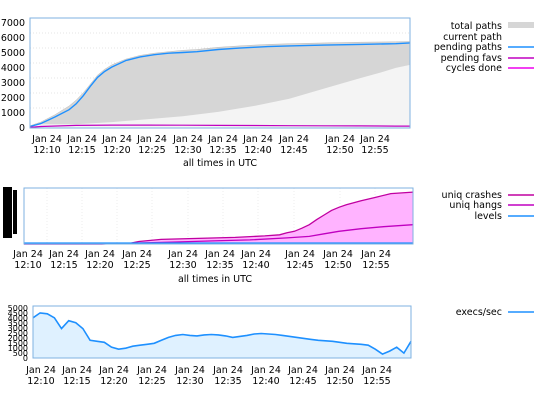 Image resolution: width=545 pixels, height=412 pixels. Describe the element at coordinates (13, 113) in the screenshot. I see `y-tick-label: 1000` at that location.